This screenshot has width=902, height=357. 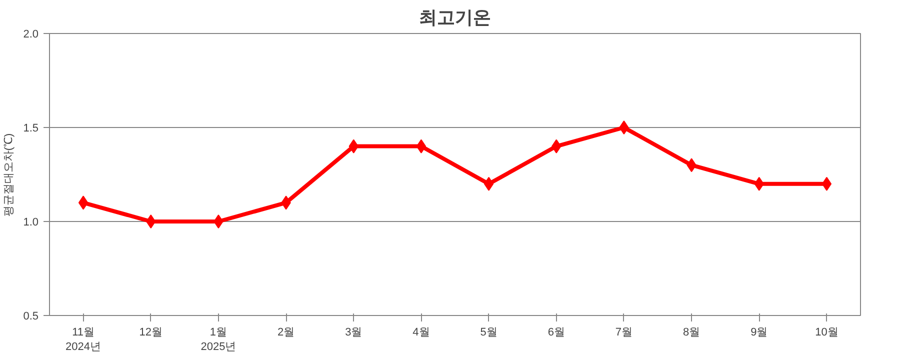 What do you see at coordinates (421, 332) in the screenshot?
I see `x-tick-label: 4월` at bounding box center [421, 332].